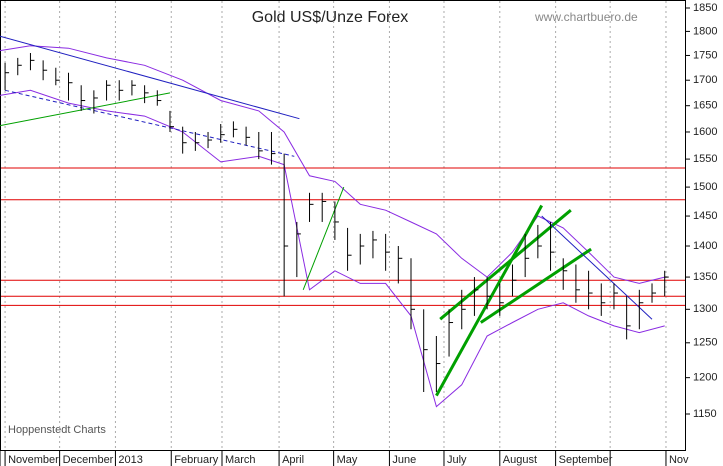  What do you see at coordinates (88, 460) in the screenshot?
I see `x-tick-label: December` at bounding box center [88, 460].